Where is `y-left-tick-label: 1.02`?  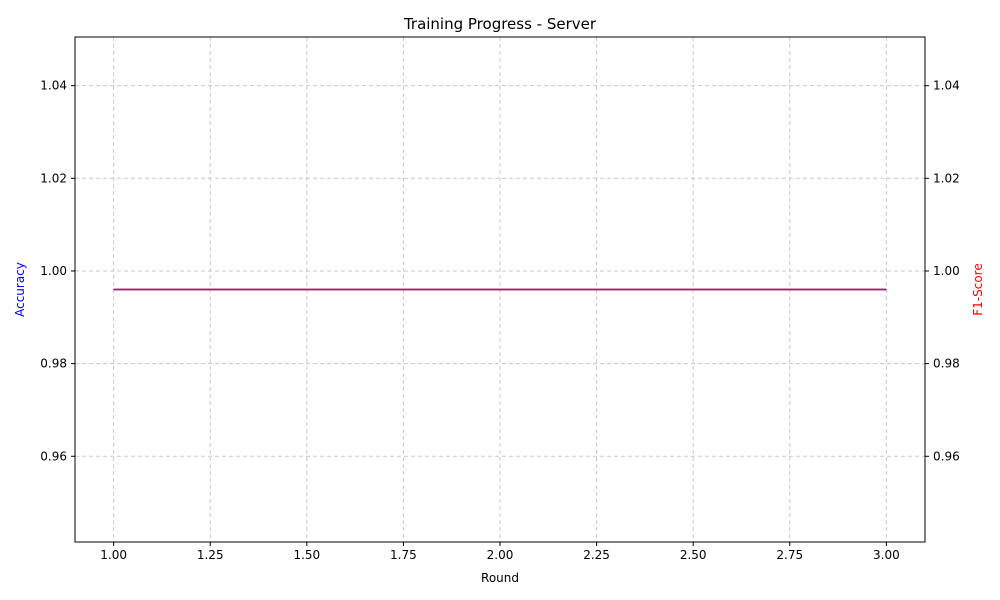 y-left-tick-label: 1.02 is located at coordinates (53, 178).